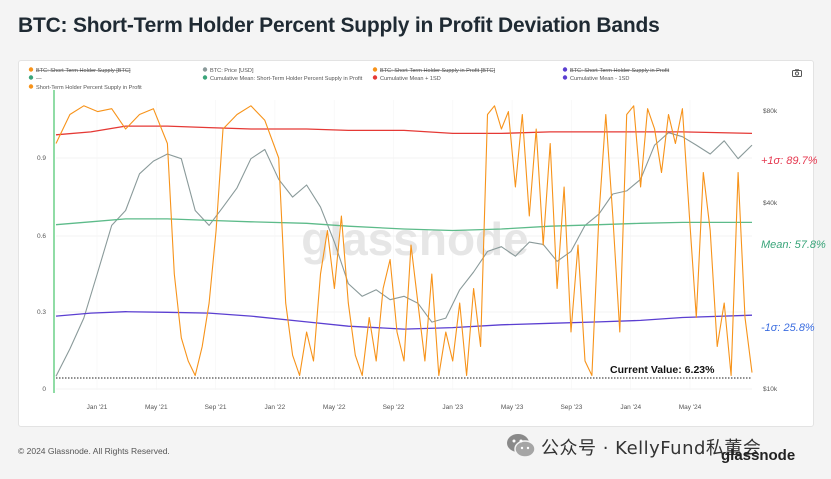  I want to click on x-tick-label: May '24, so click(690, 407).